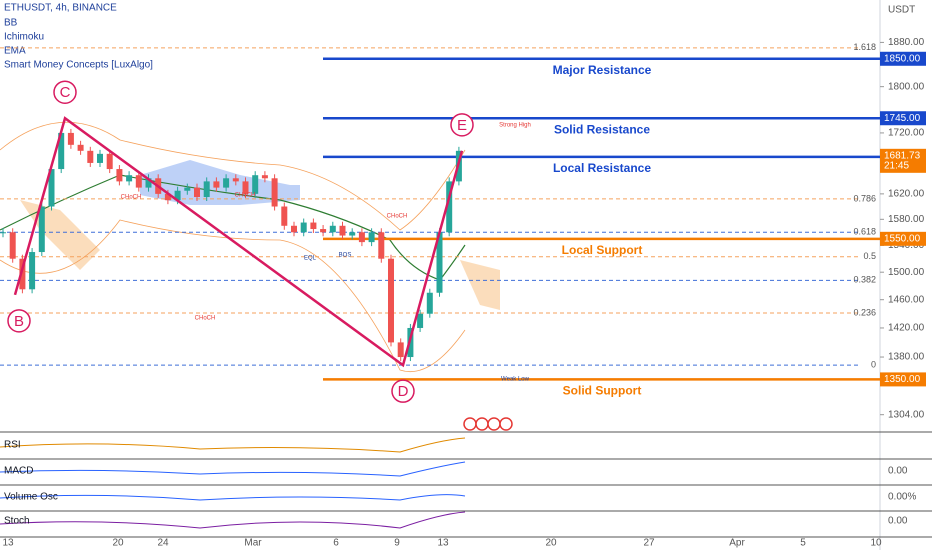 This screenshot has height=550, width=932. I want to click on x-tick-label: Mar, so click(253, 543).